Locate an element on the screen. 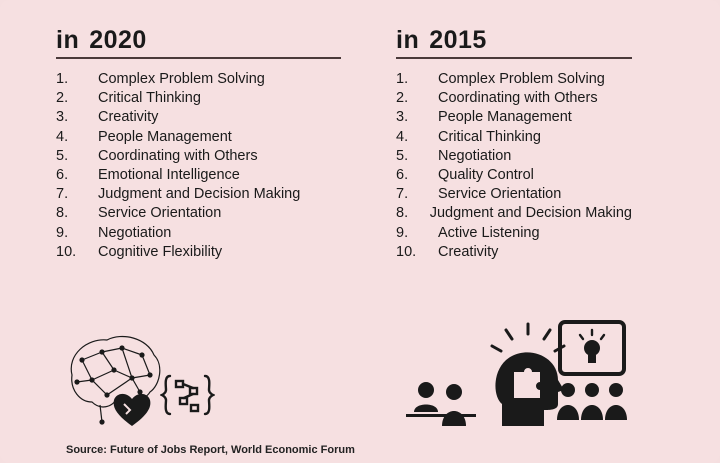  code-braces-icon is located at coordinates (187, 395).